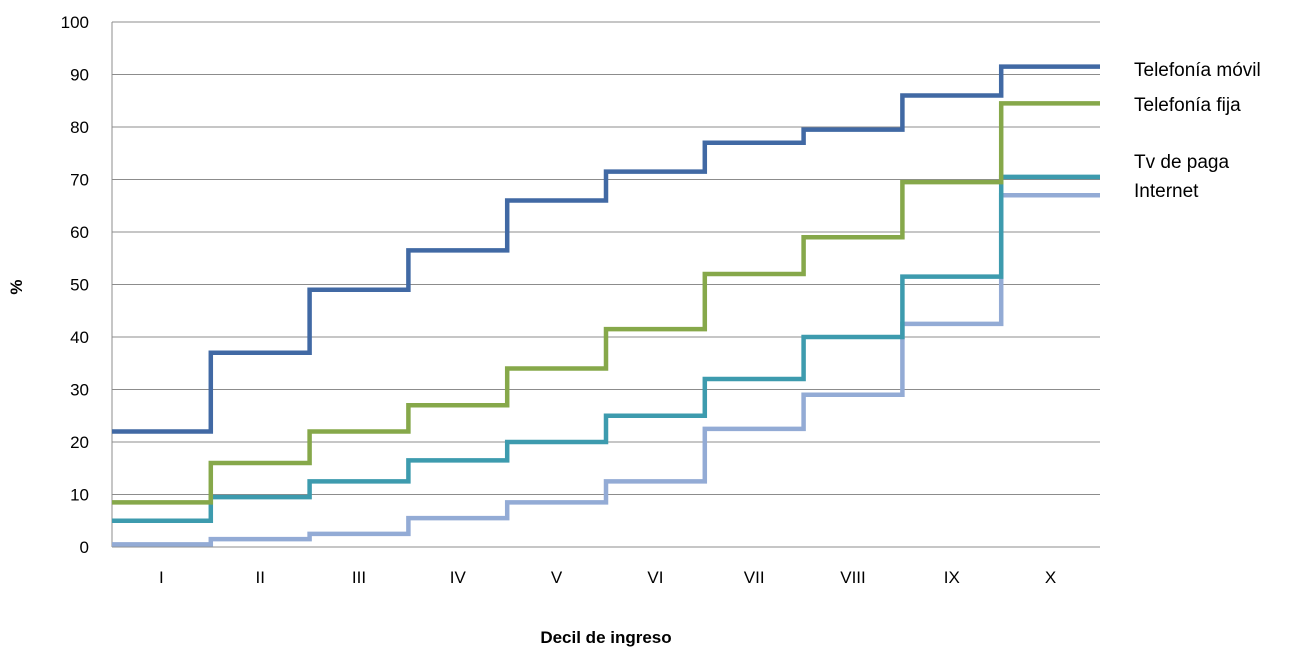 This screenshot has height=656, width=1296. What do you see at coordinates (79, 180) in the screenshot?
I see `y-tick-label: 70` at bounding box center [79, 180].